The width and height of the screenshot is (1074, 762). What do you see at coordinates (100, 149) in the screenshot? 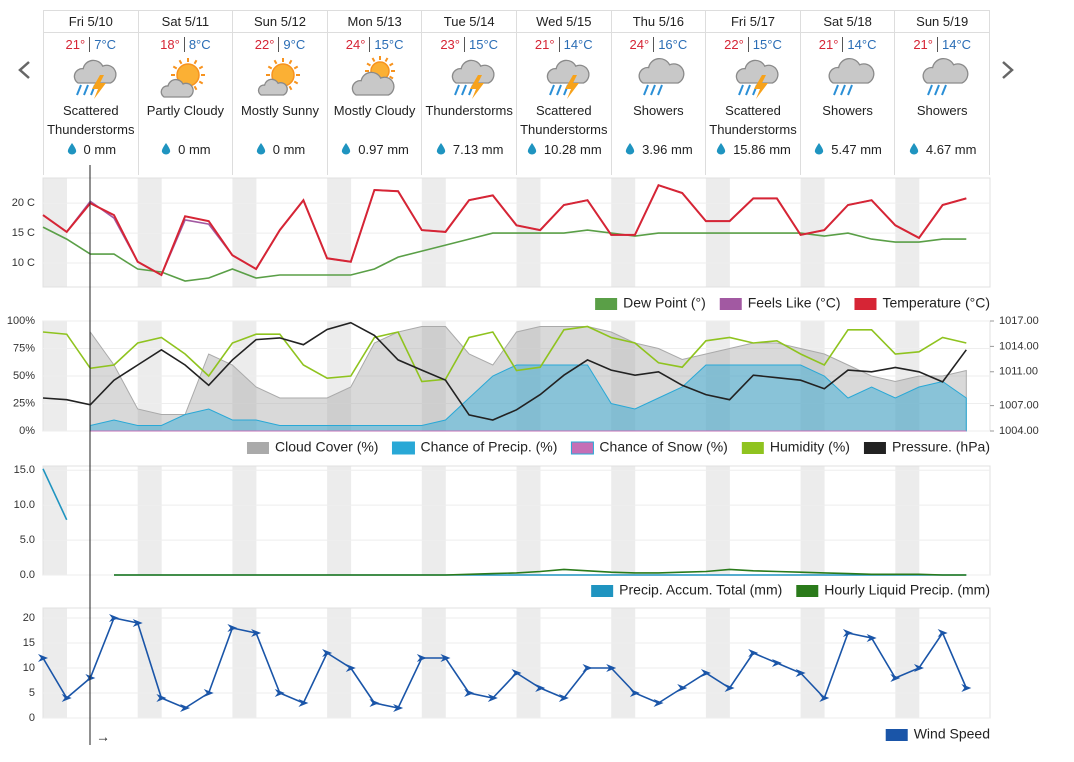
I see `precip-amount: 0 mm` at bounding box center [100, 149].